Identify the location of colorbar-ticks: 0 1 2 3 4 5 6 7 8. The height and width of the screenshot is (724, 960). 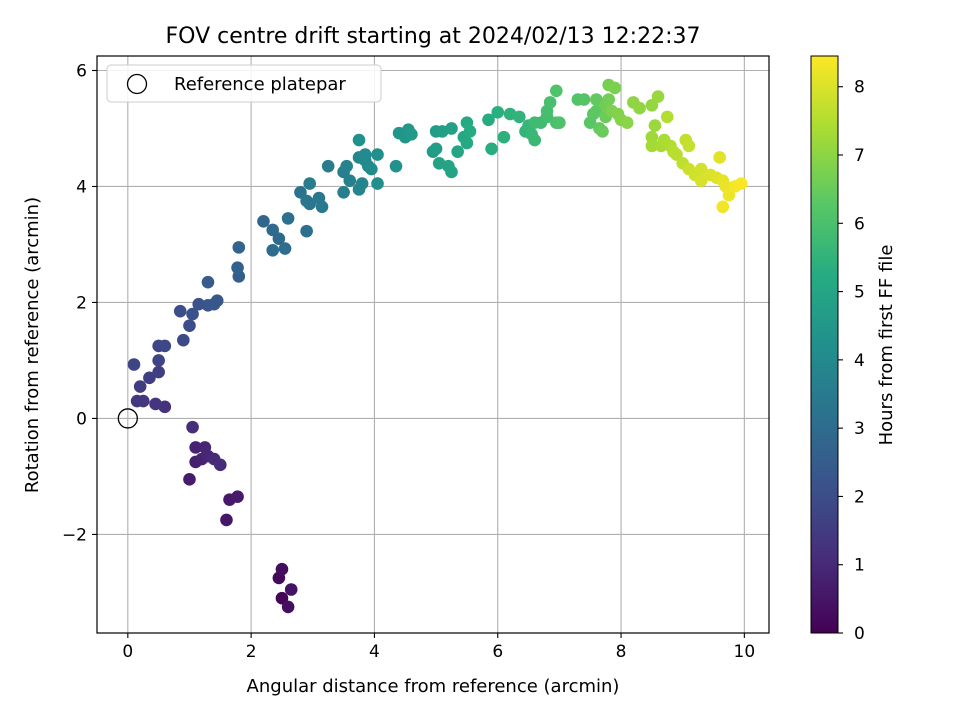
(851, 361).